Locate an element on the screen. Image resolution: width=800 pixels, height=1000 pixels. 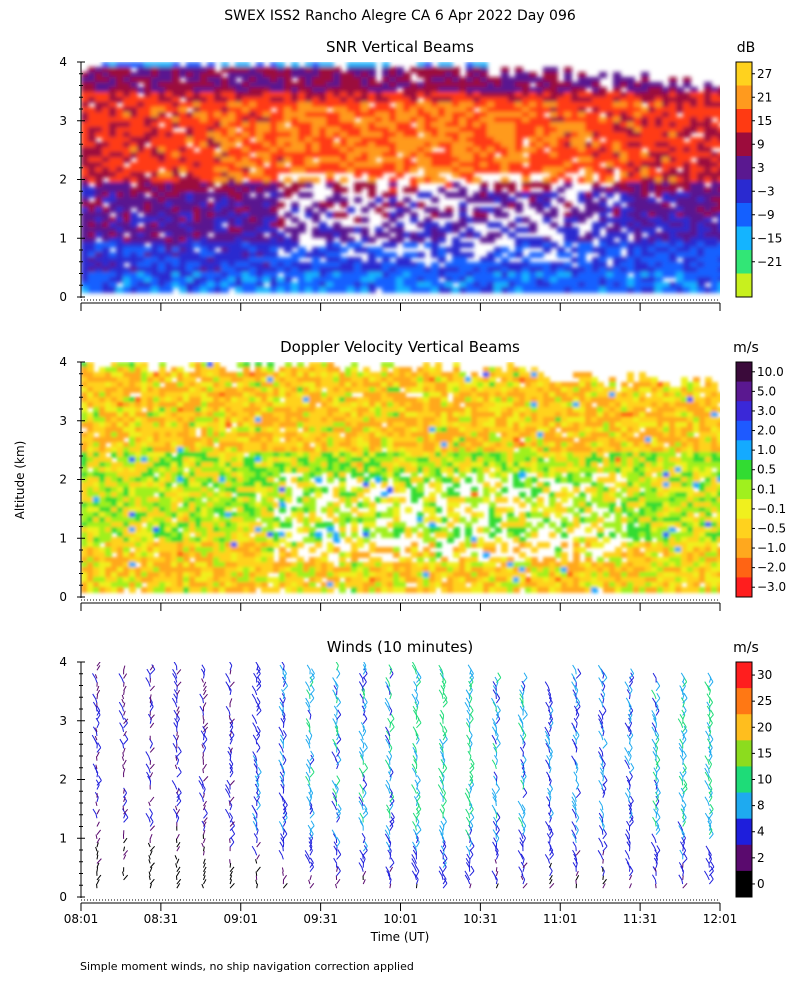
colorbar-label: −15 is located at coordinates (769, 238).